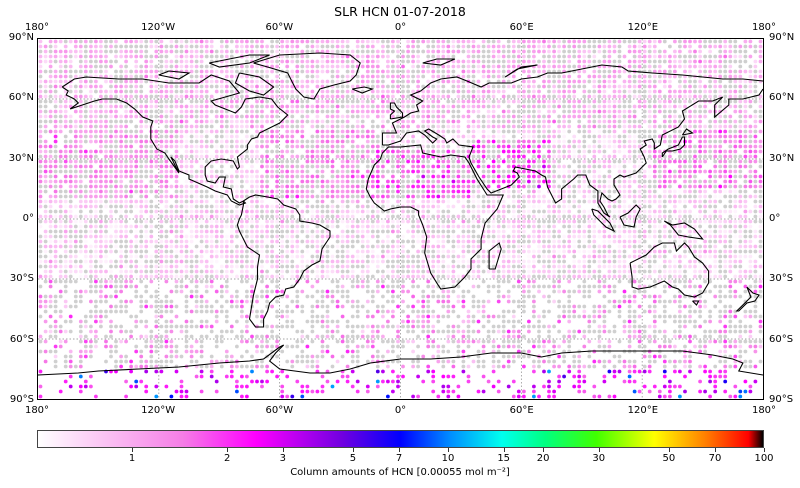  Describe the element at coordinates (543, 458) in the screenshot. I see `colorbar-tick-label: 20` at that location.